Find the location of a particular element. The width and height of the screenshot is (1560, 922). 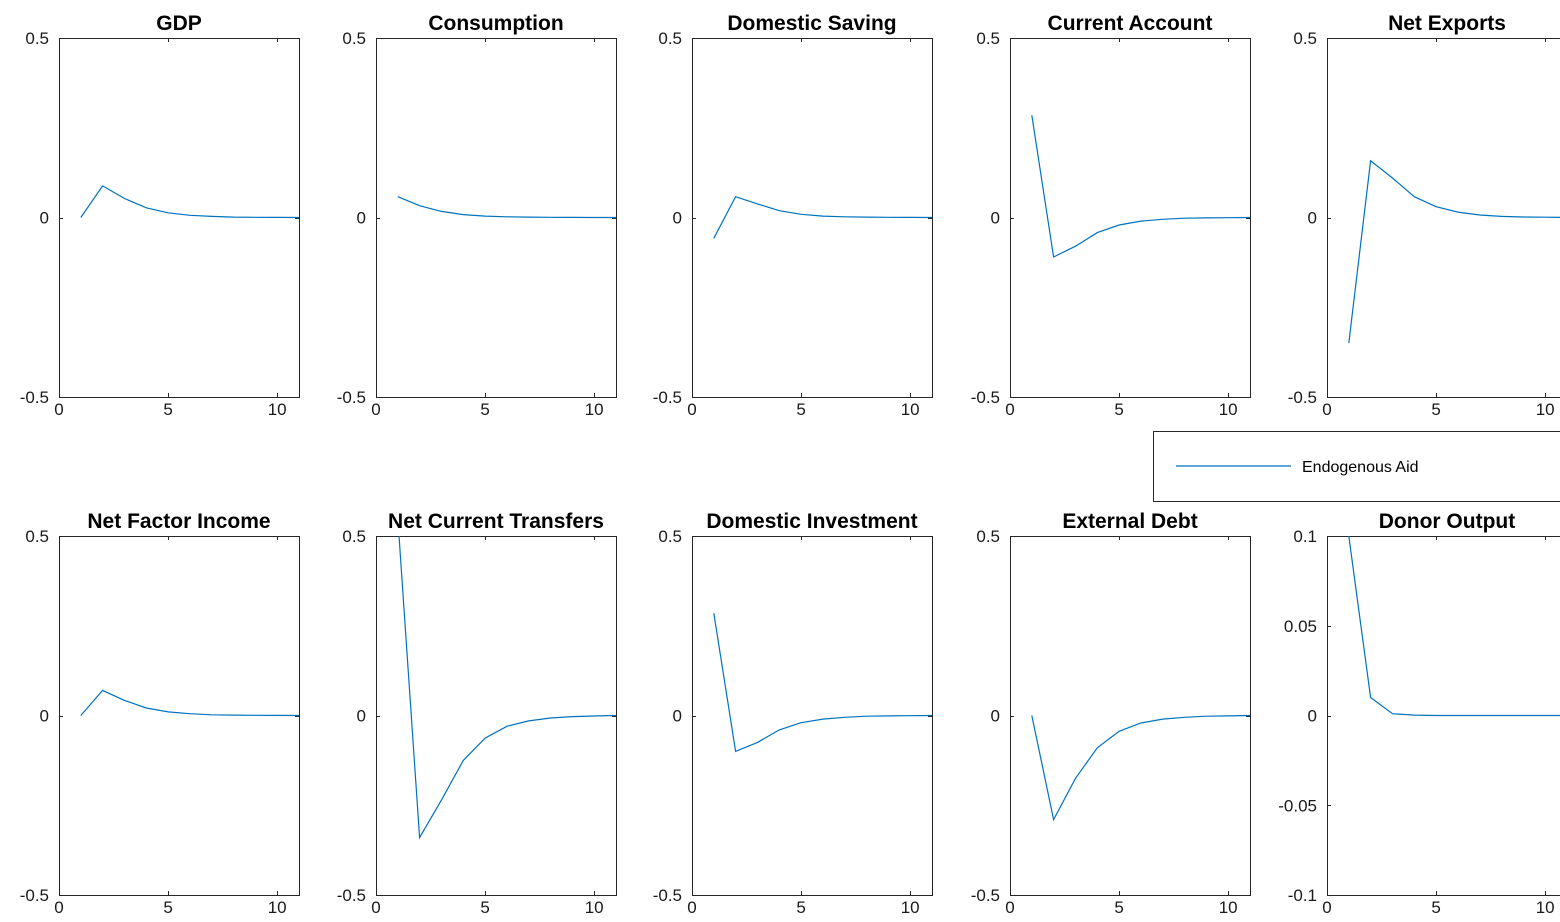

plot-title: Net Current Transfers is located at coordinates (496, 521).